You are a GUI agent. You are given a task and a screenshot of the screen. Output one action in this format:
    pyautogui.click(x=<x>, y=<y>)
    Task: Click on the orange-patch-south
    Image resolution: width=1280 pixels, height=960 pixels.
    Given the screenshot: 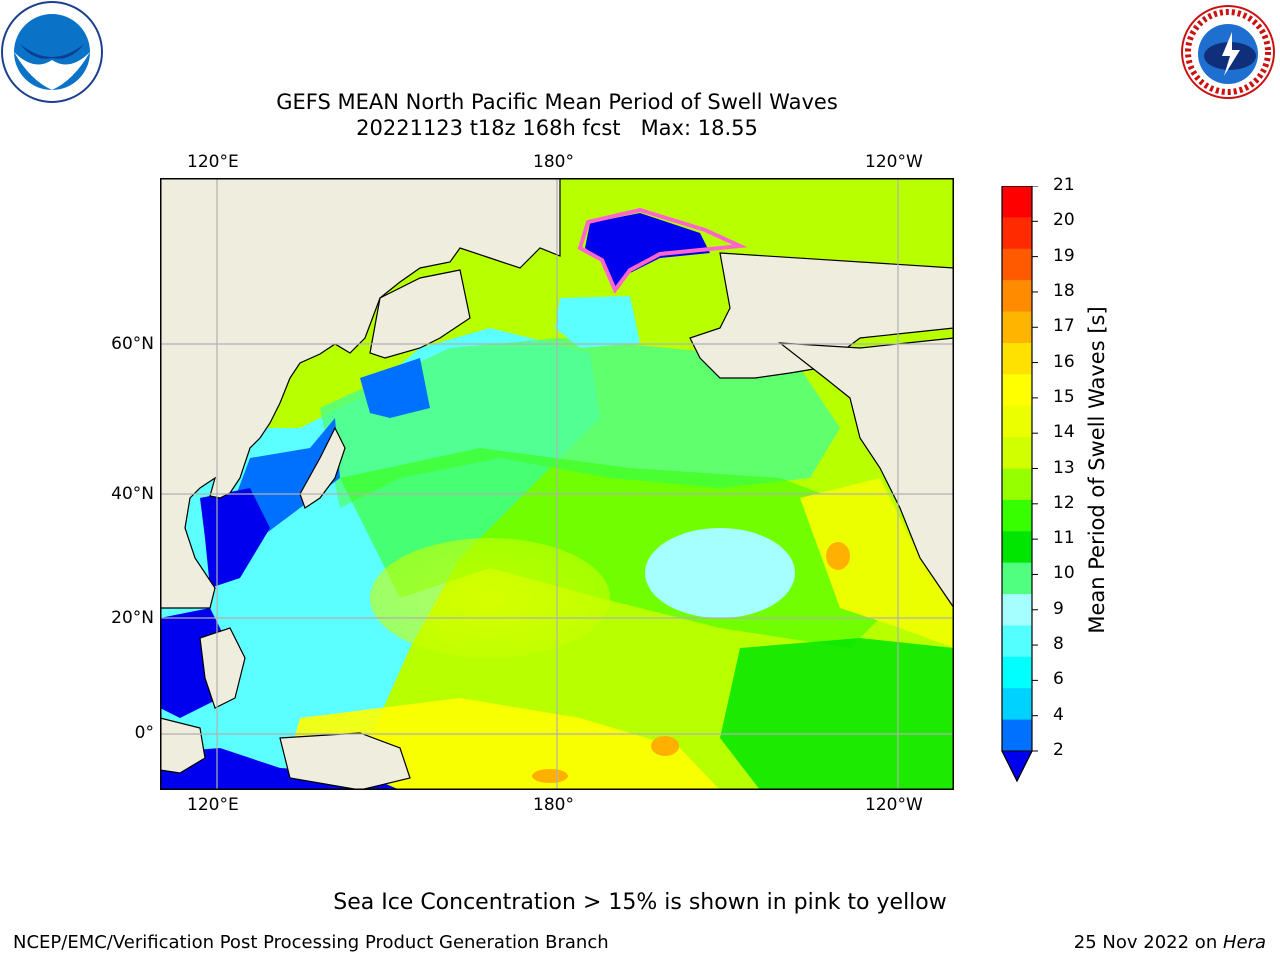 What is the action you would take?
    pyautogui.click(x=665, y=746)
    